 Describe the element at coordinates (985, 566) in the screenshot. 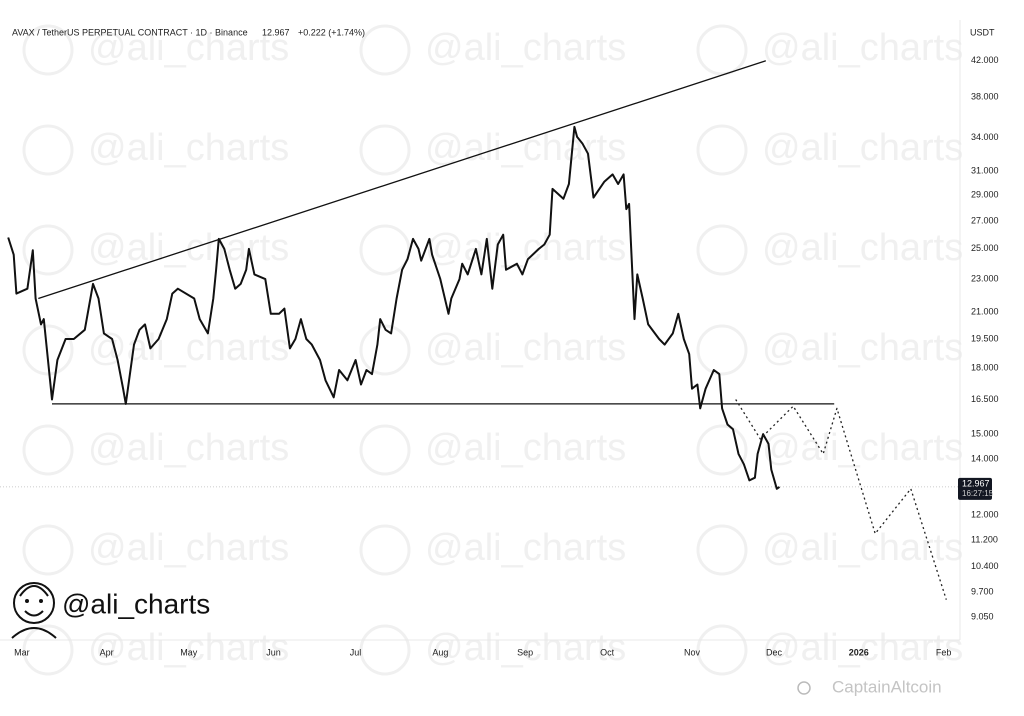

I see `y-tick-label: 10.400` at that location.